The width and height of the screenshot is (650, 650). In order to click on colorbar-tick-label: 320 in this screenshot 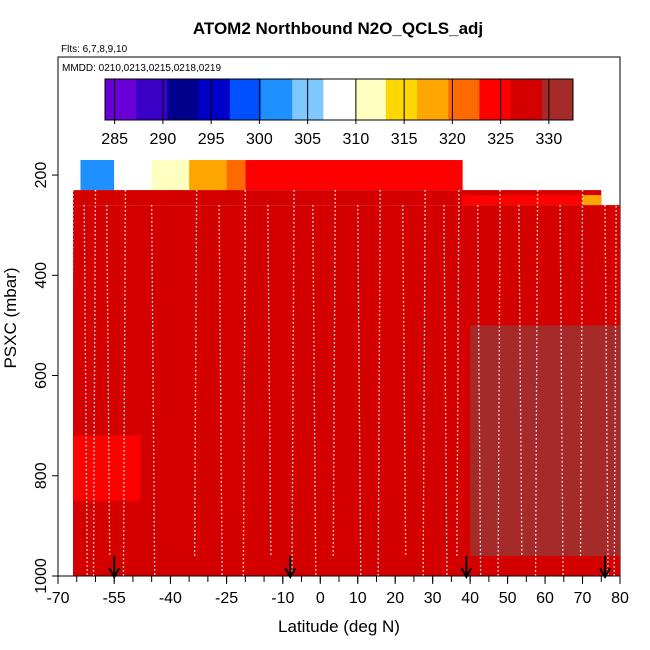, I will do `click(452, 139)`.